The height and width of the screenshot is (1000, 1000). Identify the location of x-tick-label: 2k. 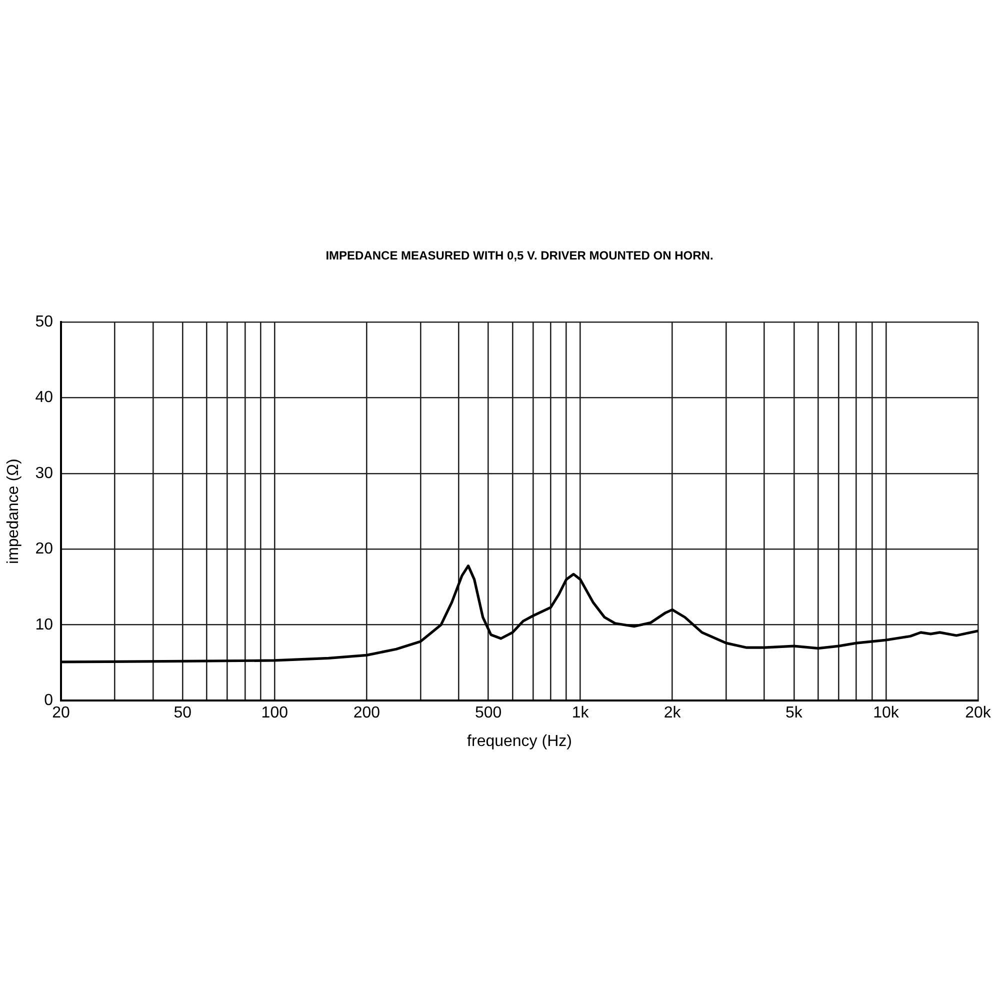
(673, 713).